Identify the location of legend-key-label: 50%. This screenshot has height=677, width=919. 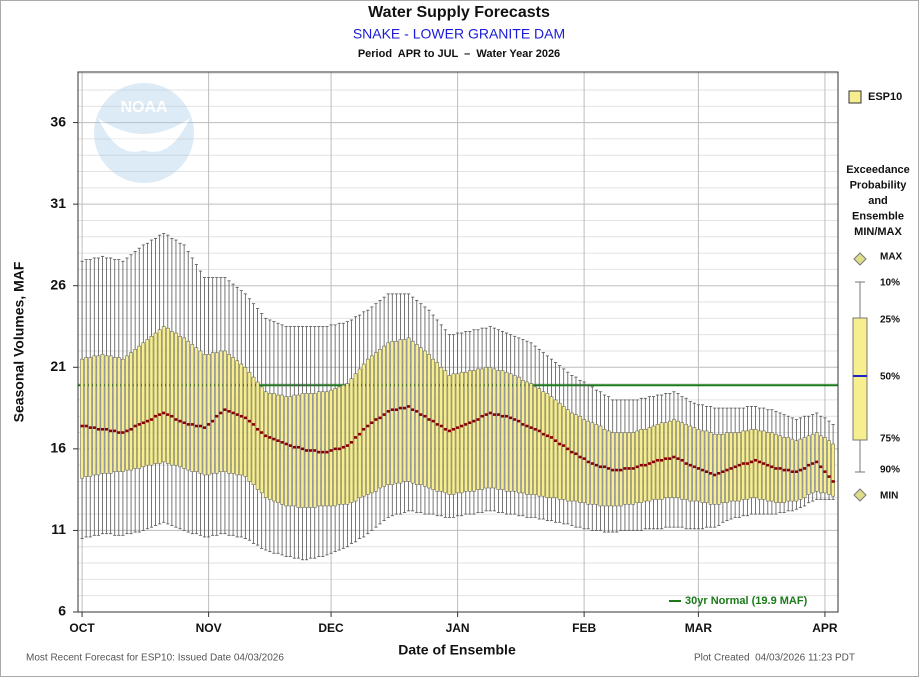
(890, 377).